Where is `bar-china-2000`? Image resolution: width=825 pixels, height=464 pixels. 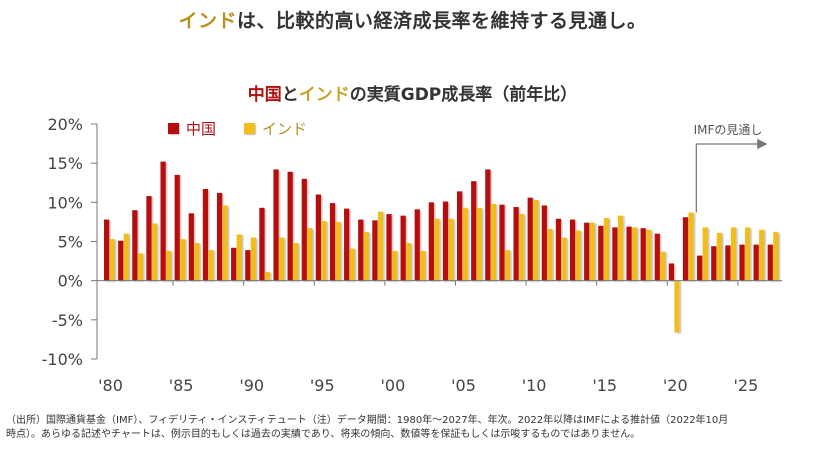 bar-china-2000 is located at coordinates (389, 247).